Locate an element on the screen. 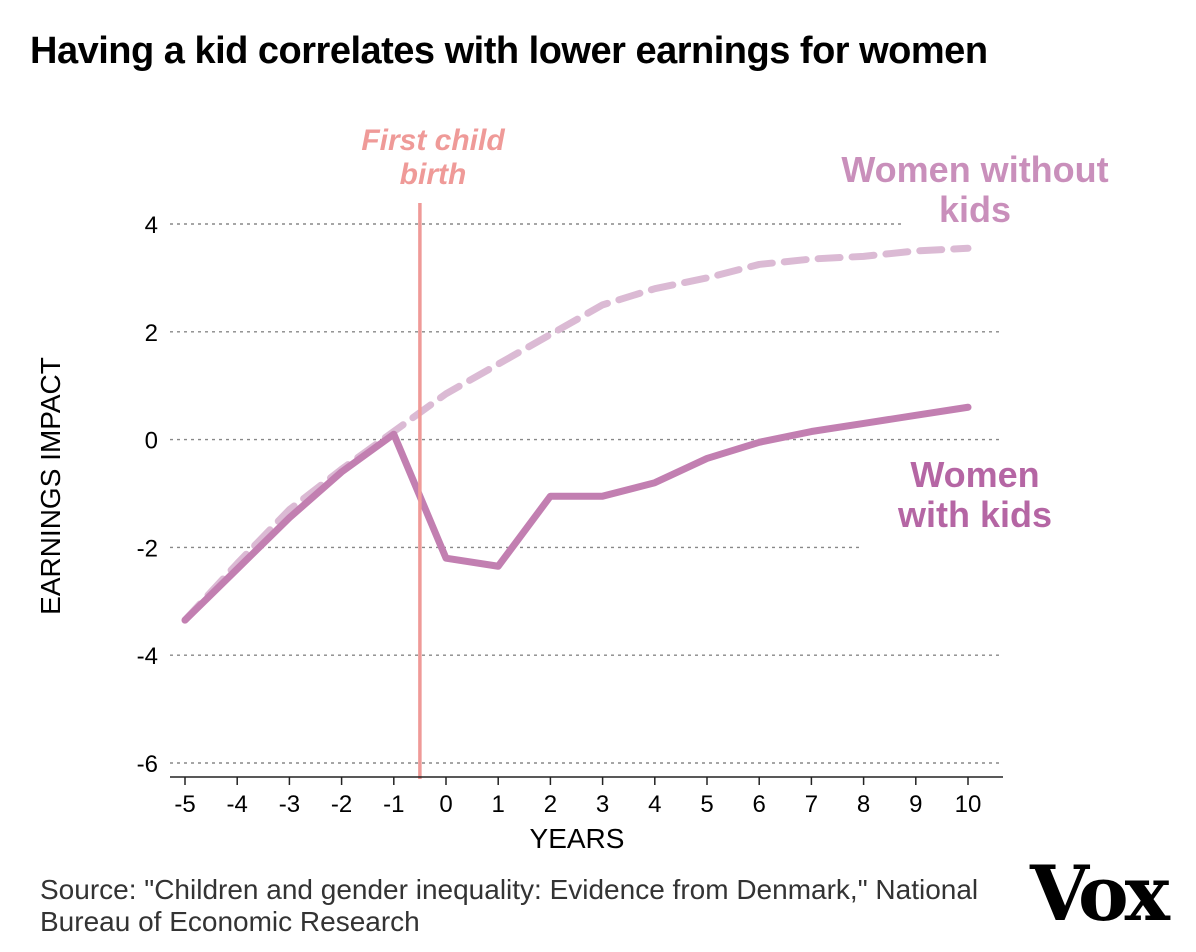 This screenshot has width=1196, height=952. y-tick-label-2: 2 is located at coordinates (151, 333).